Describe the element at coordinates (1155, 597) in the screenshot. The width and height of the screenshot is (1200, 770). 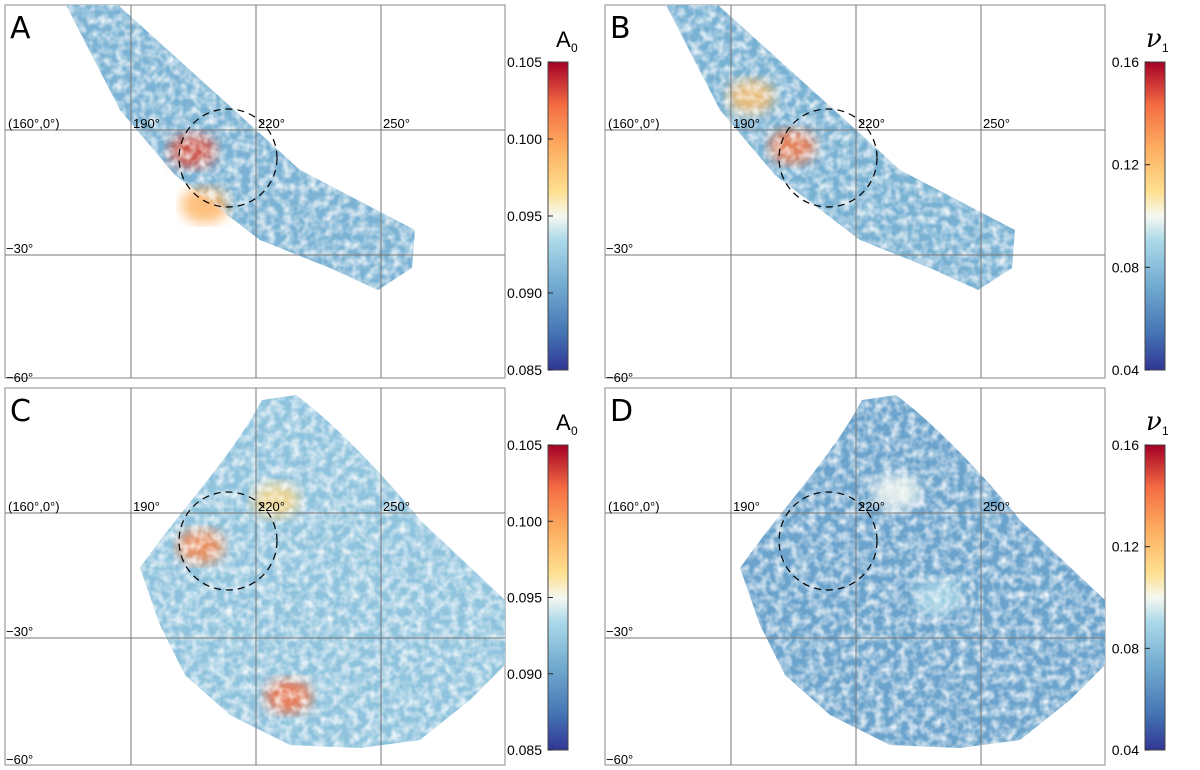
I see `colorbar-d-scale` at that location.